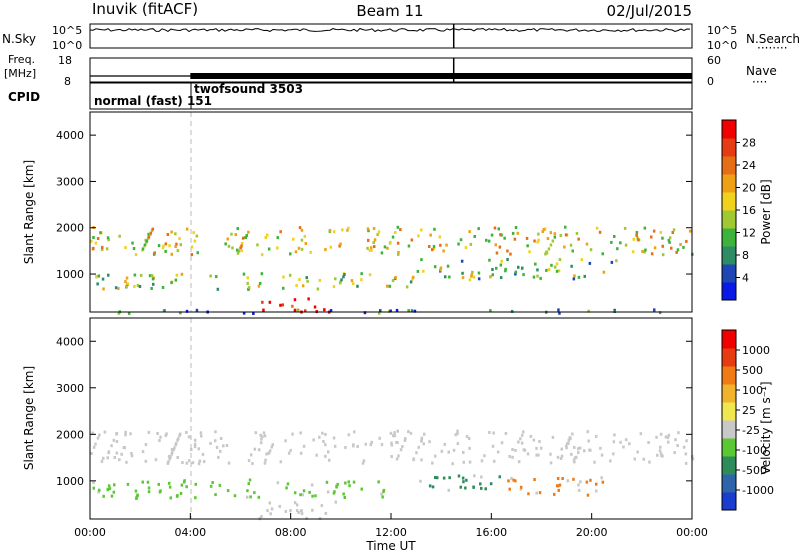 The width and height of the screenshot is (800, 554). I want to click on cpid-mode-twofsound: twofsound 3503, so click(248, 89).